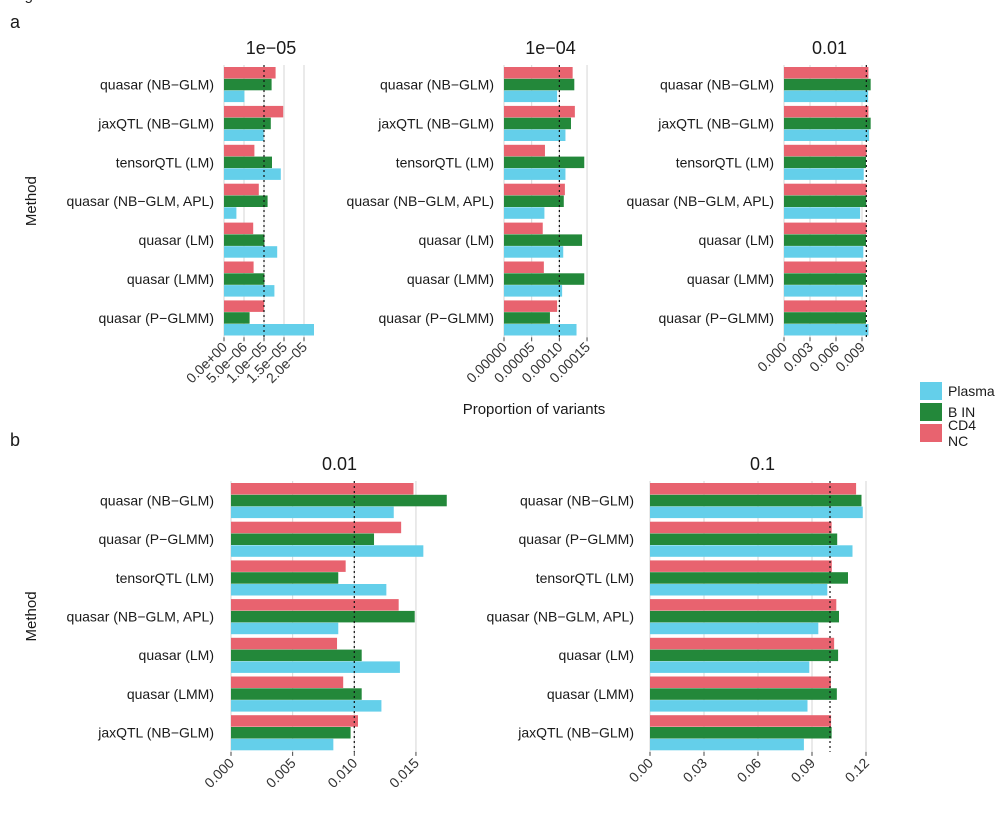 This screenshot has width=1000, height=833. I want to click on legend-item-b-in: B IN, so click(960, 411).